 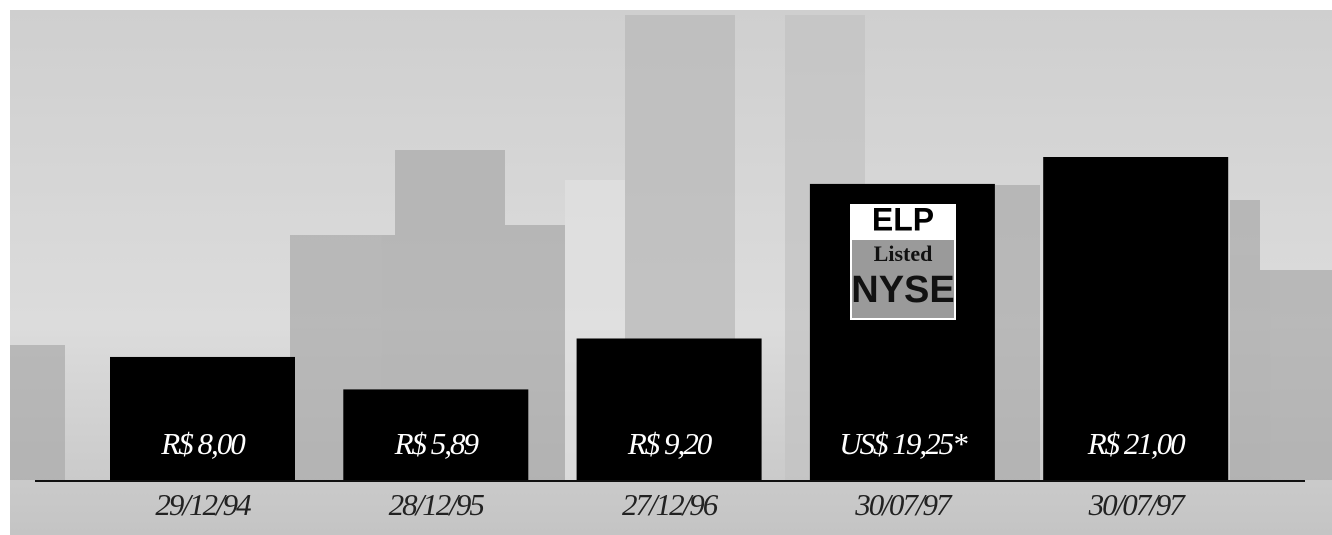 What do you see at coordinates (203, 443) in the screenshot?
I see `value-label: R$ 8,00` at bounding box center [203, 443].